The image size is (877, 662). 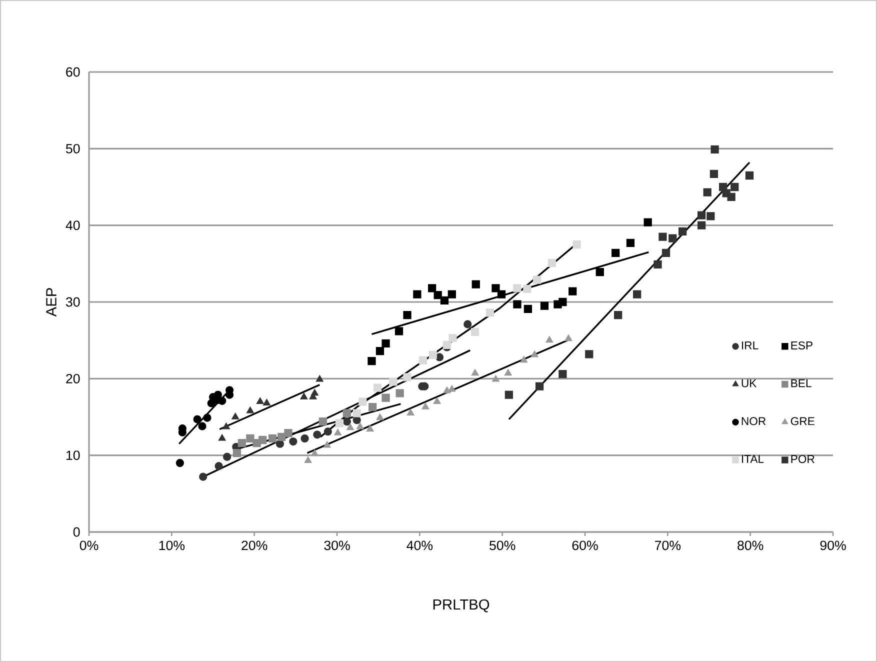 What do you see at coordinates (833, 545) in the screenshot?
I see `x-tick-label: 90%` at bounding box center [833, 545].